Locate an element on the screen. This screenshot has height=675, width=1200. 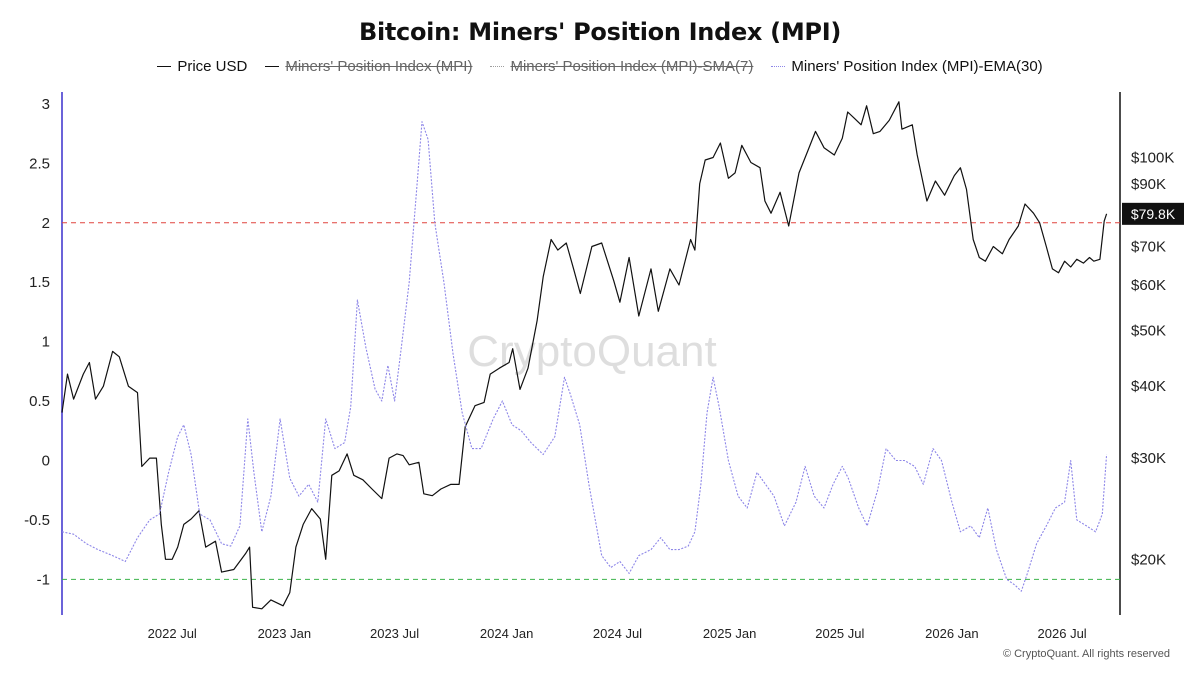
x-tick-label: 2025 Jul is located at coordinates (839, 633).